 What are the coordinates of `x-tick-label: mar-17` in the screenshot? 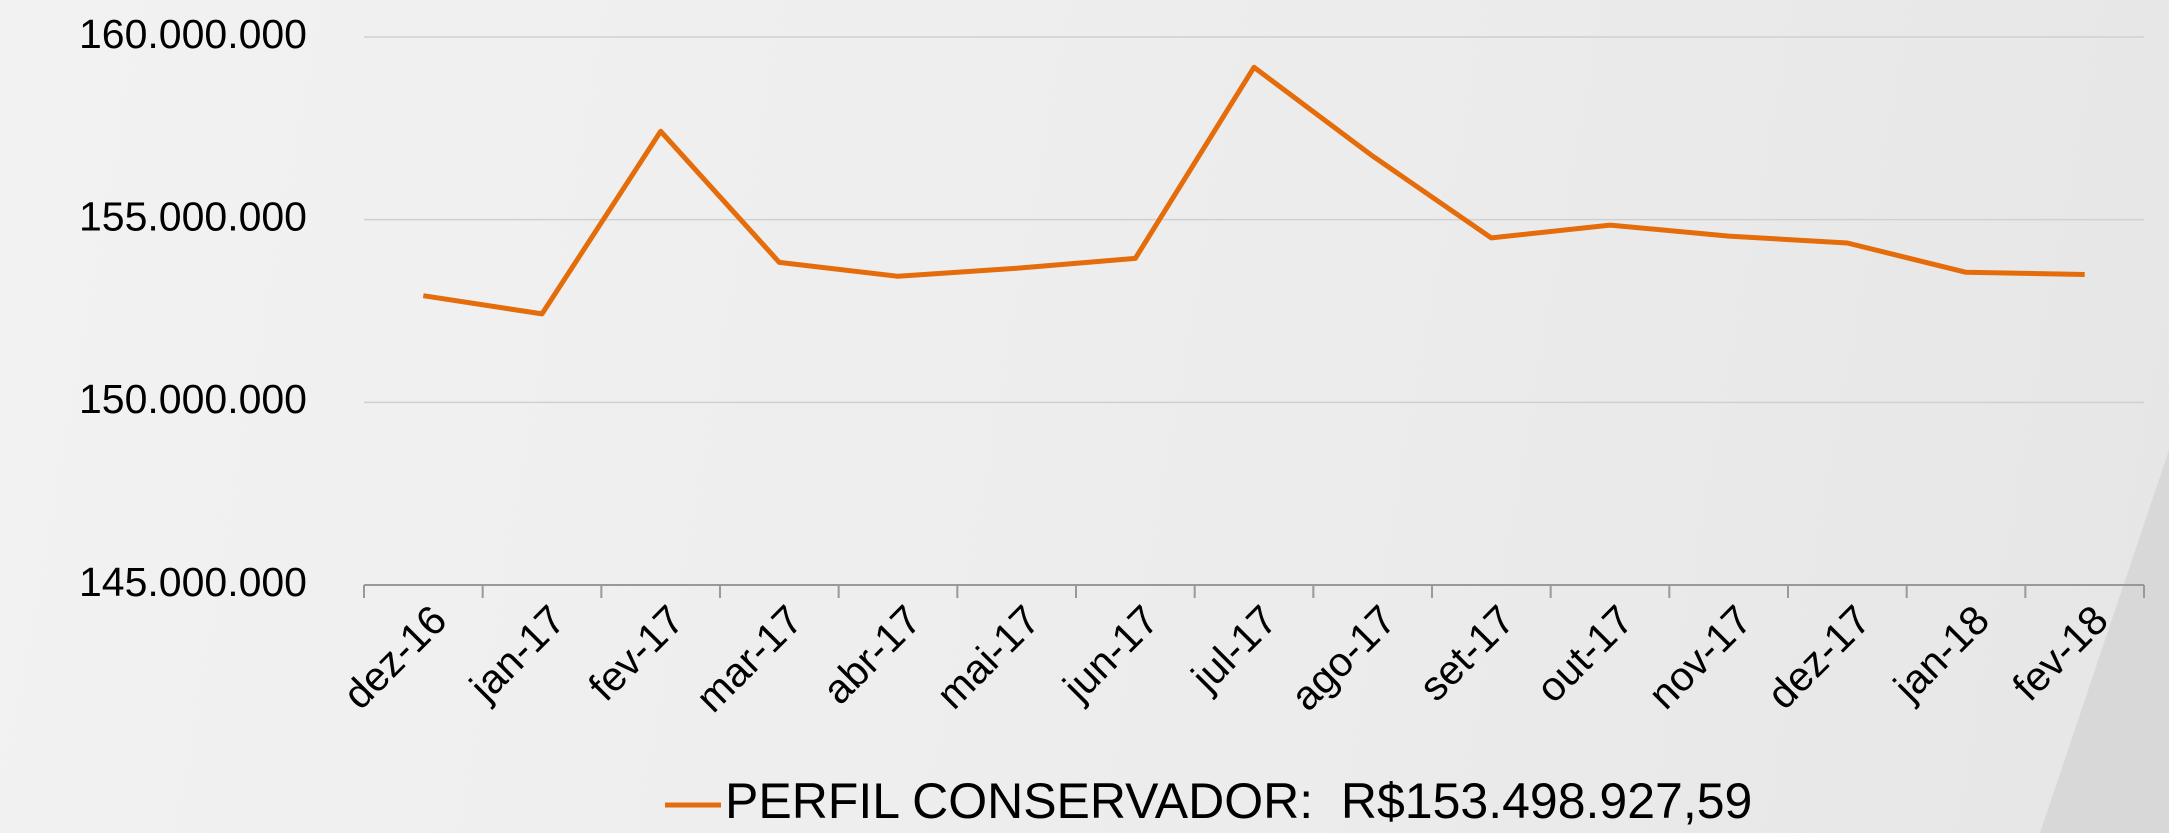 It's located at (749, 658).